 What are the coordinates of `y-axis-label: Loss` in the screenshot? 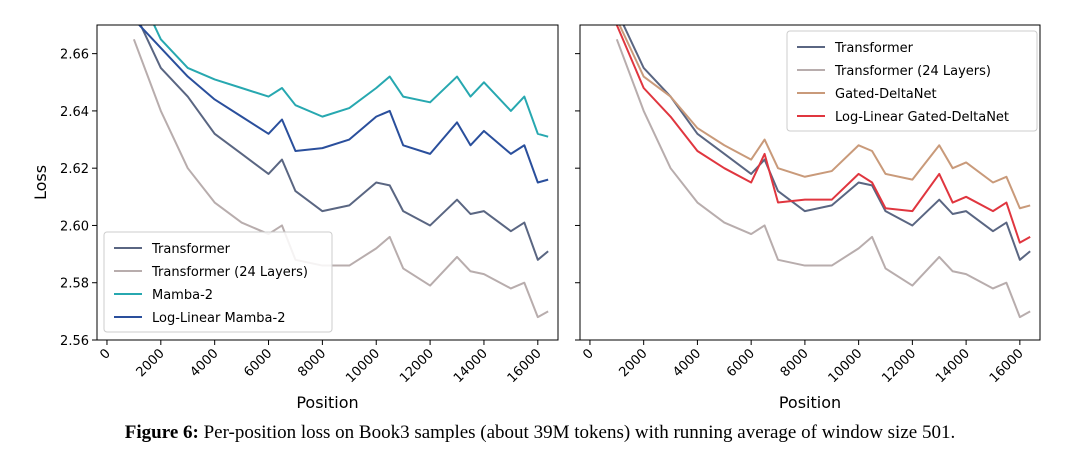 It's located at (40, 182).